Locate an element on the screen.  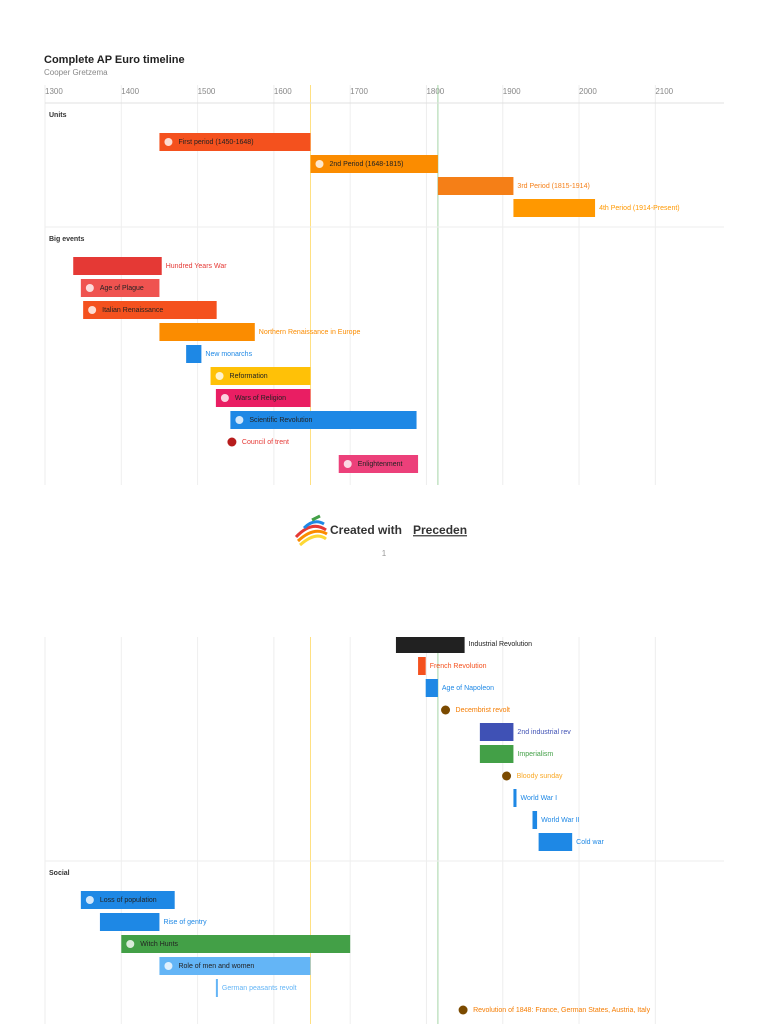
event-label: World War I is located at coordinates (538, 798).